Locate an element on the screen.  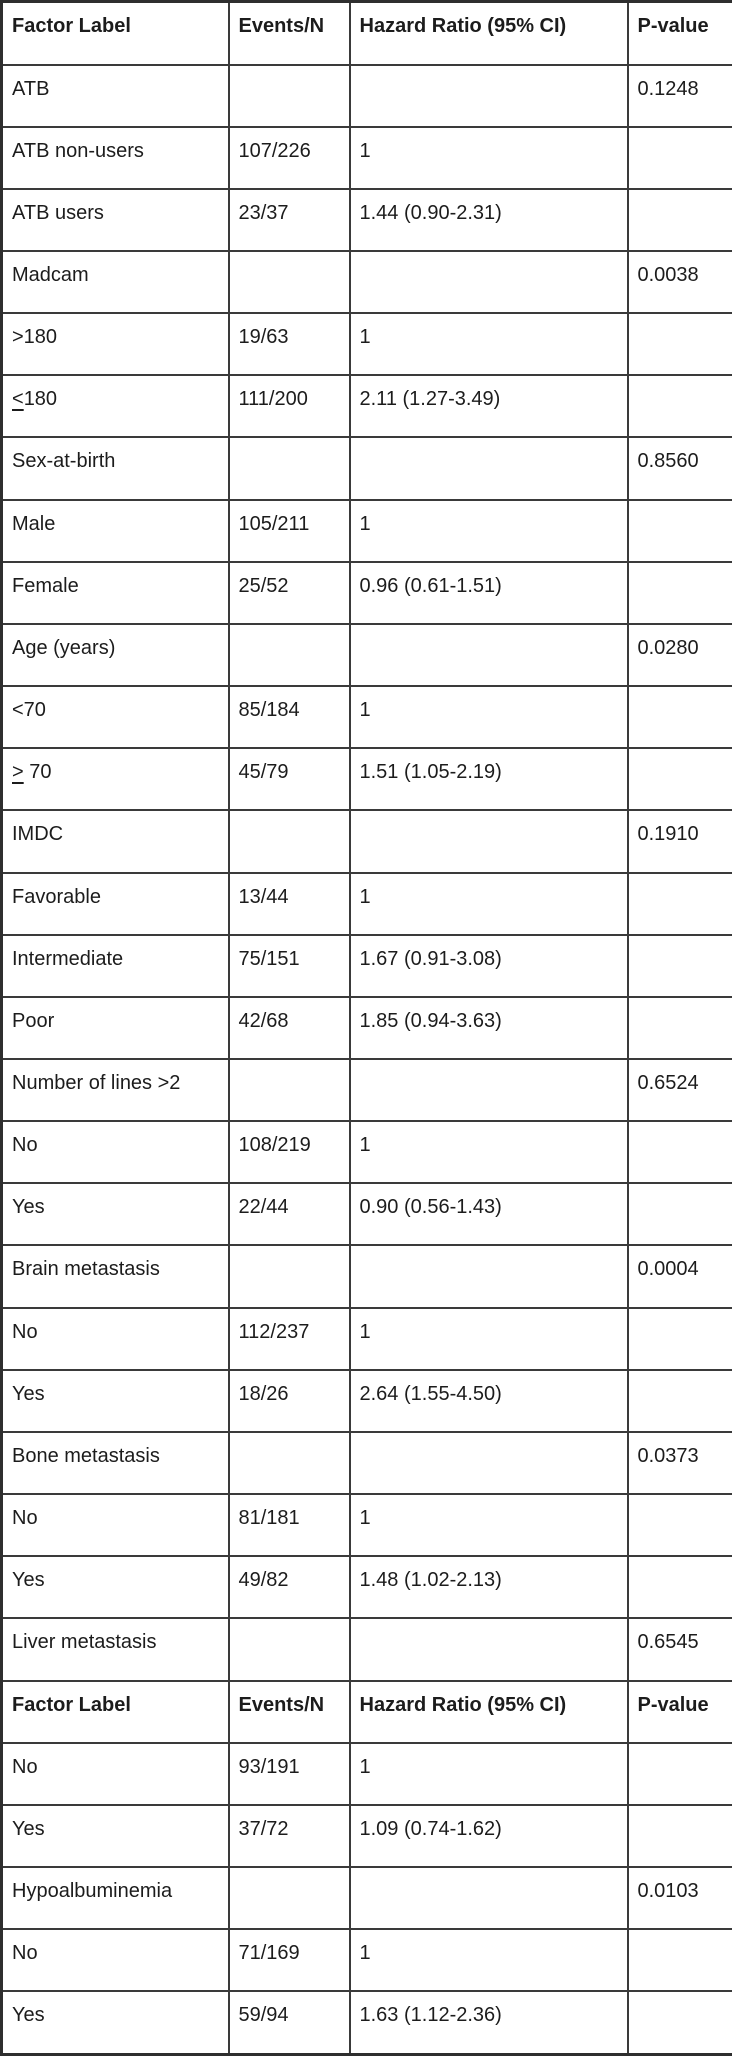
cell-p-value: 0.0280 is located at coordinates (679, 655).